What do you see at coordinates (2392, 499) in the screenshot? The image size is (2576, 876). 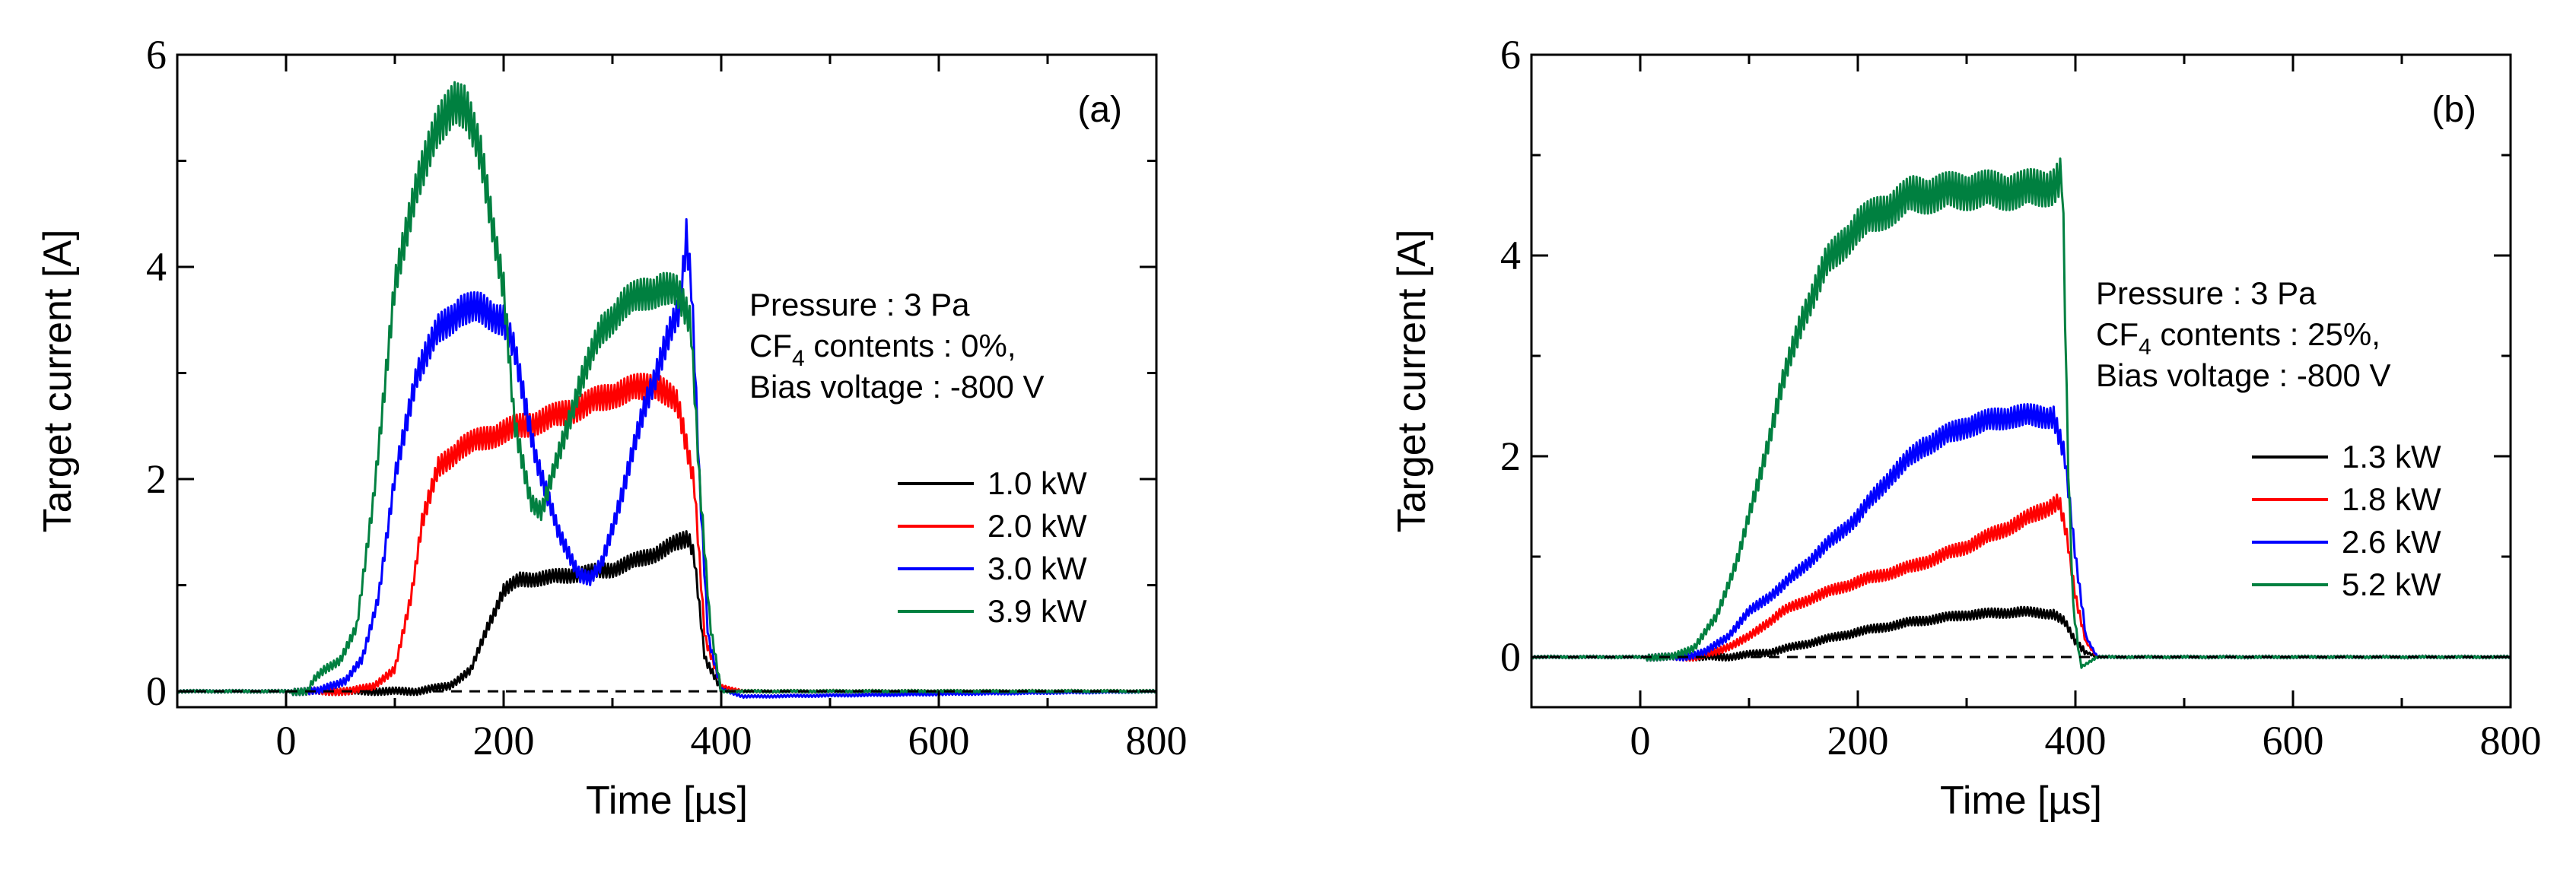 I see `legend-label-1: 1.8 kW` at bounding box center [2392, 499].